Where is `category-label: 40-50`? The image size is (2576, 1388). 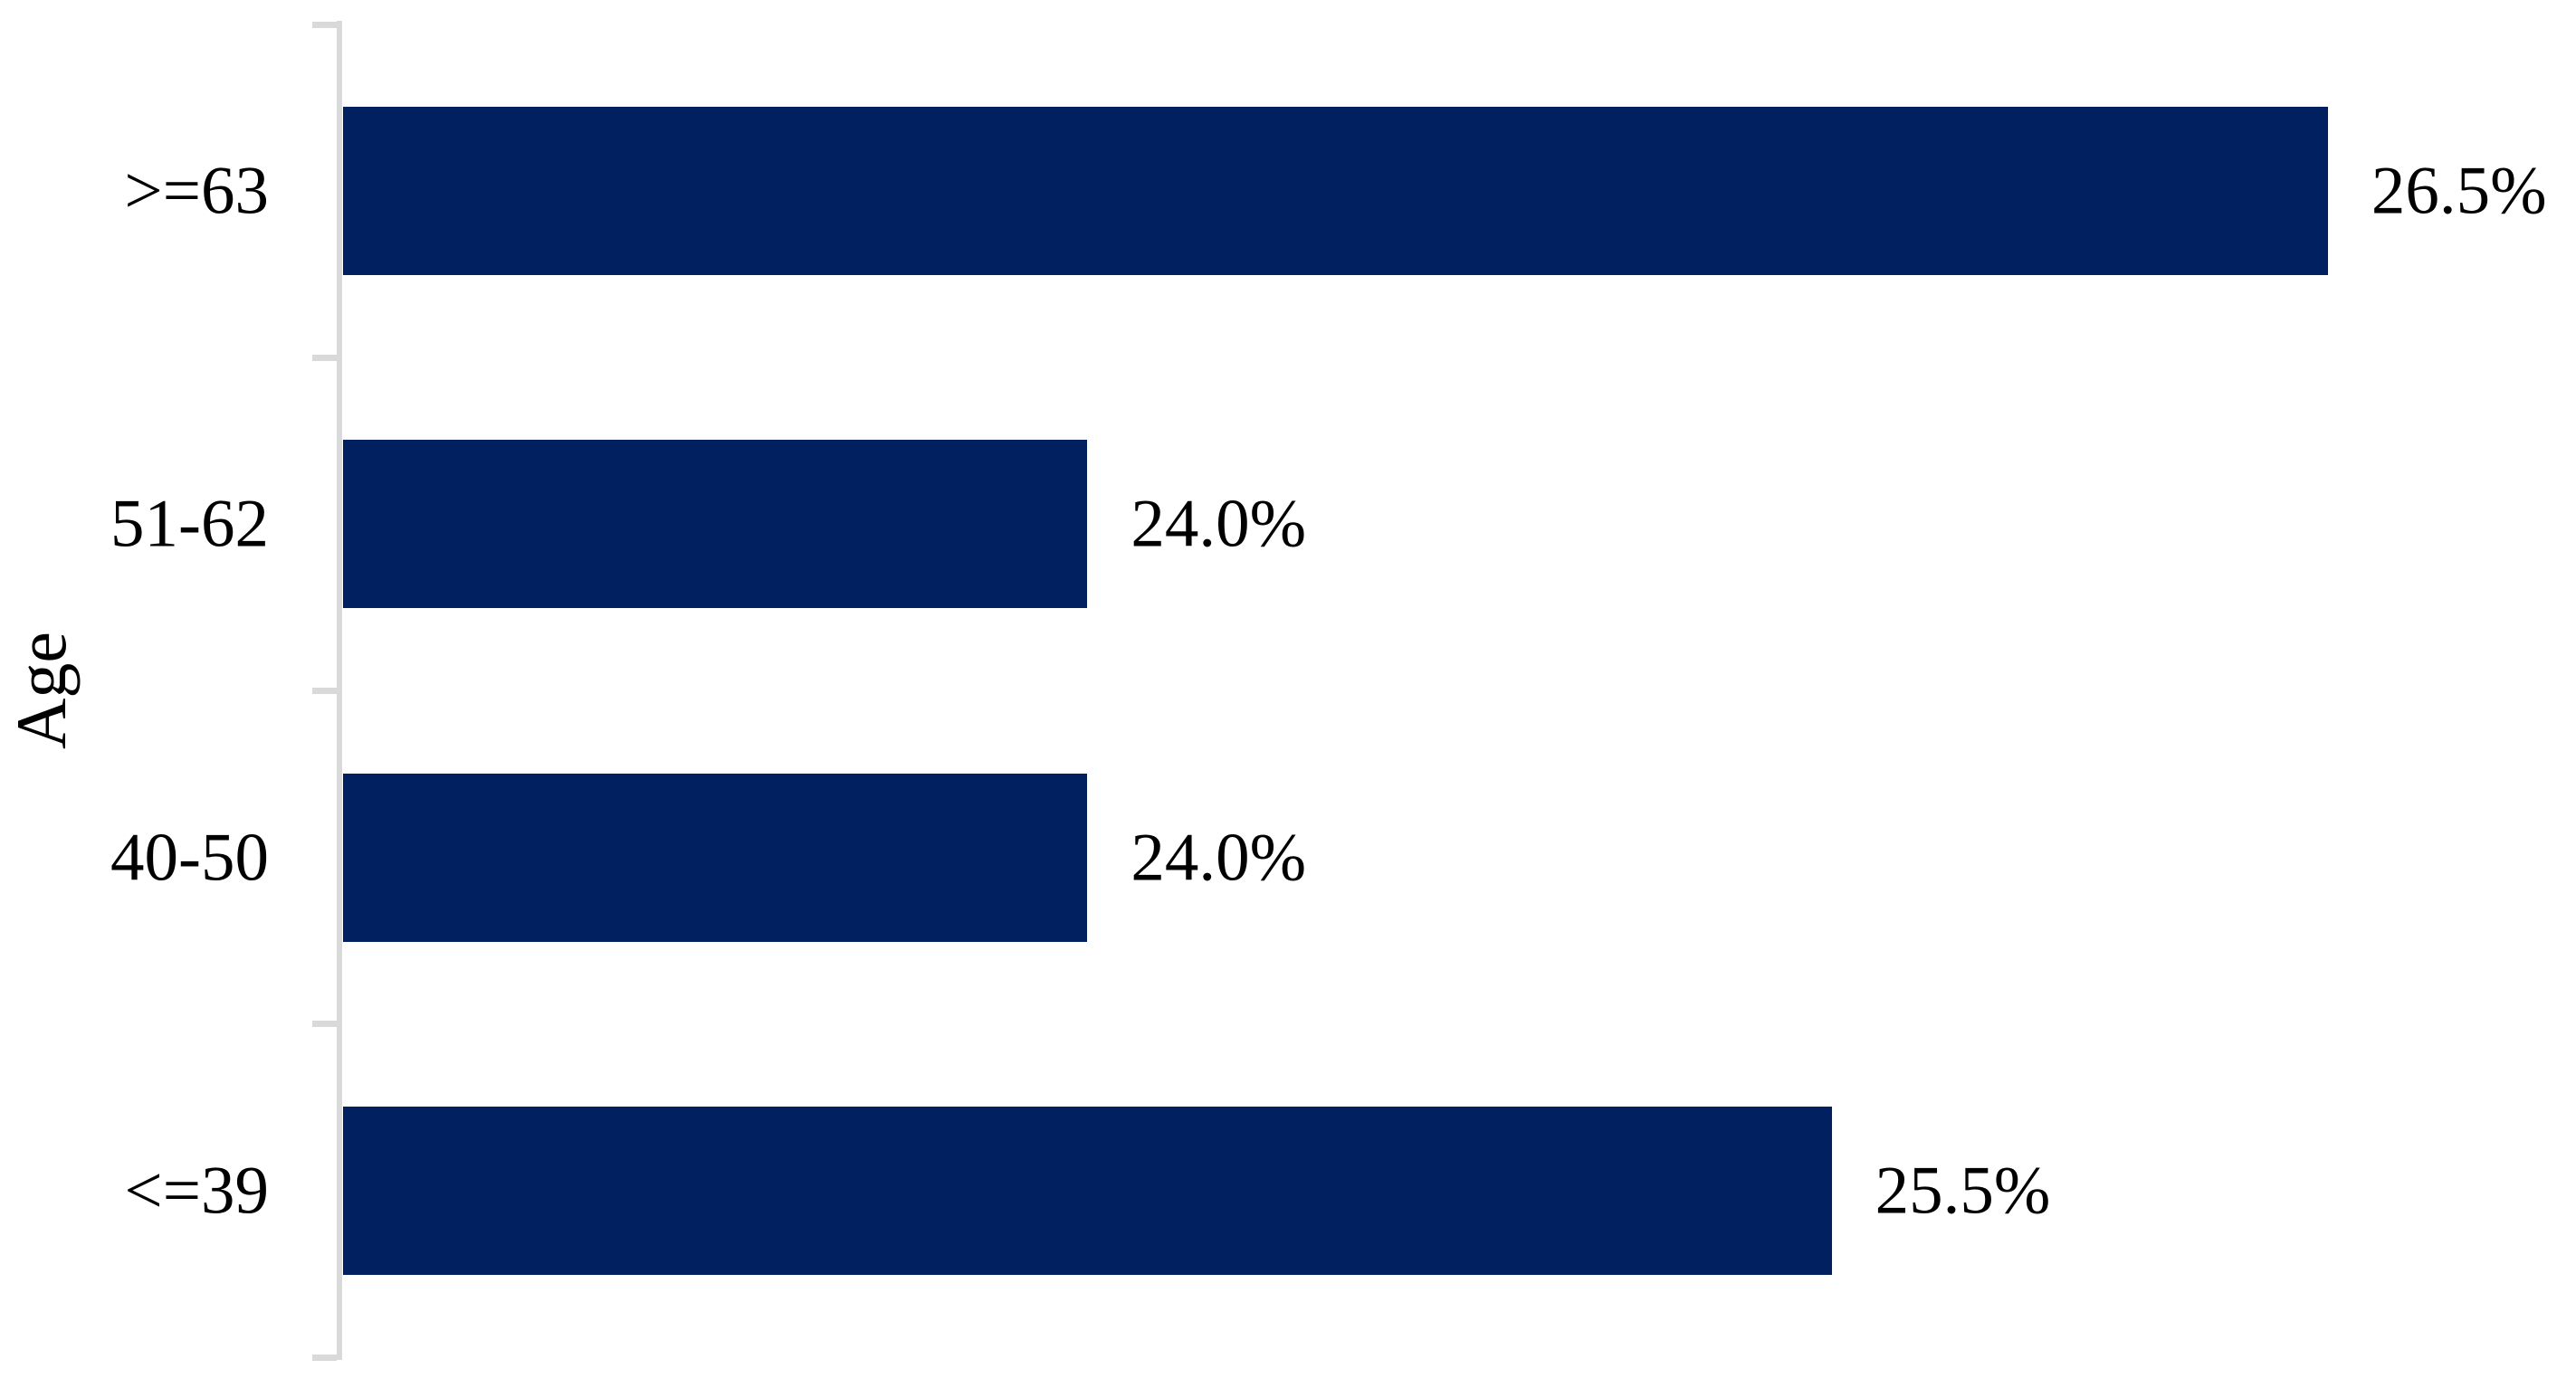
category-label: 40-50 is located at coordinates (189, 858).